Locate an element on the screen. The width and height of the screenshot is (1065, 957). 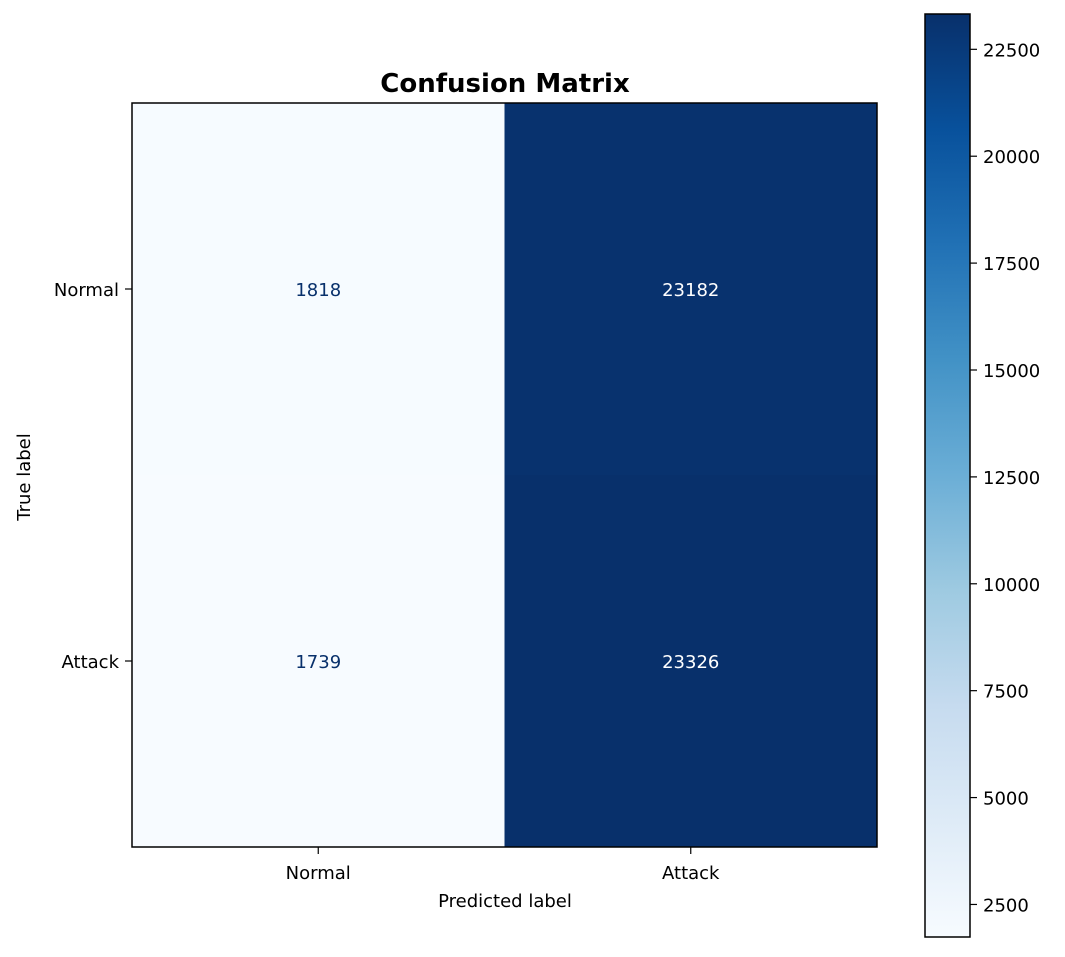
cell-value-label: 1818 is located at coordinates (318, 290).